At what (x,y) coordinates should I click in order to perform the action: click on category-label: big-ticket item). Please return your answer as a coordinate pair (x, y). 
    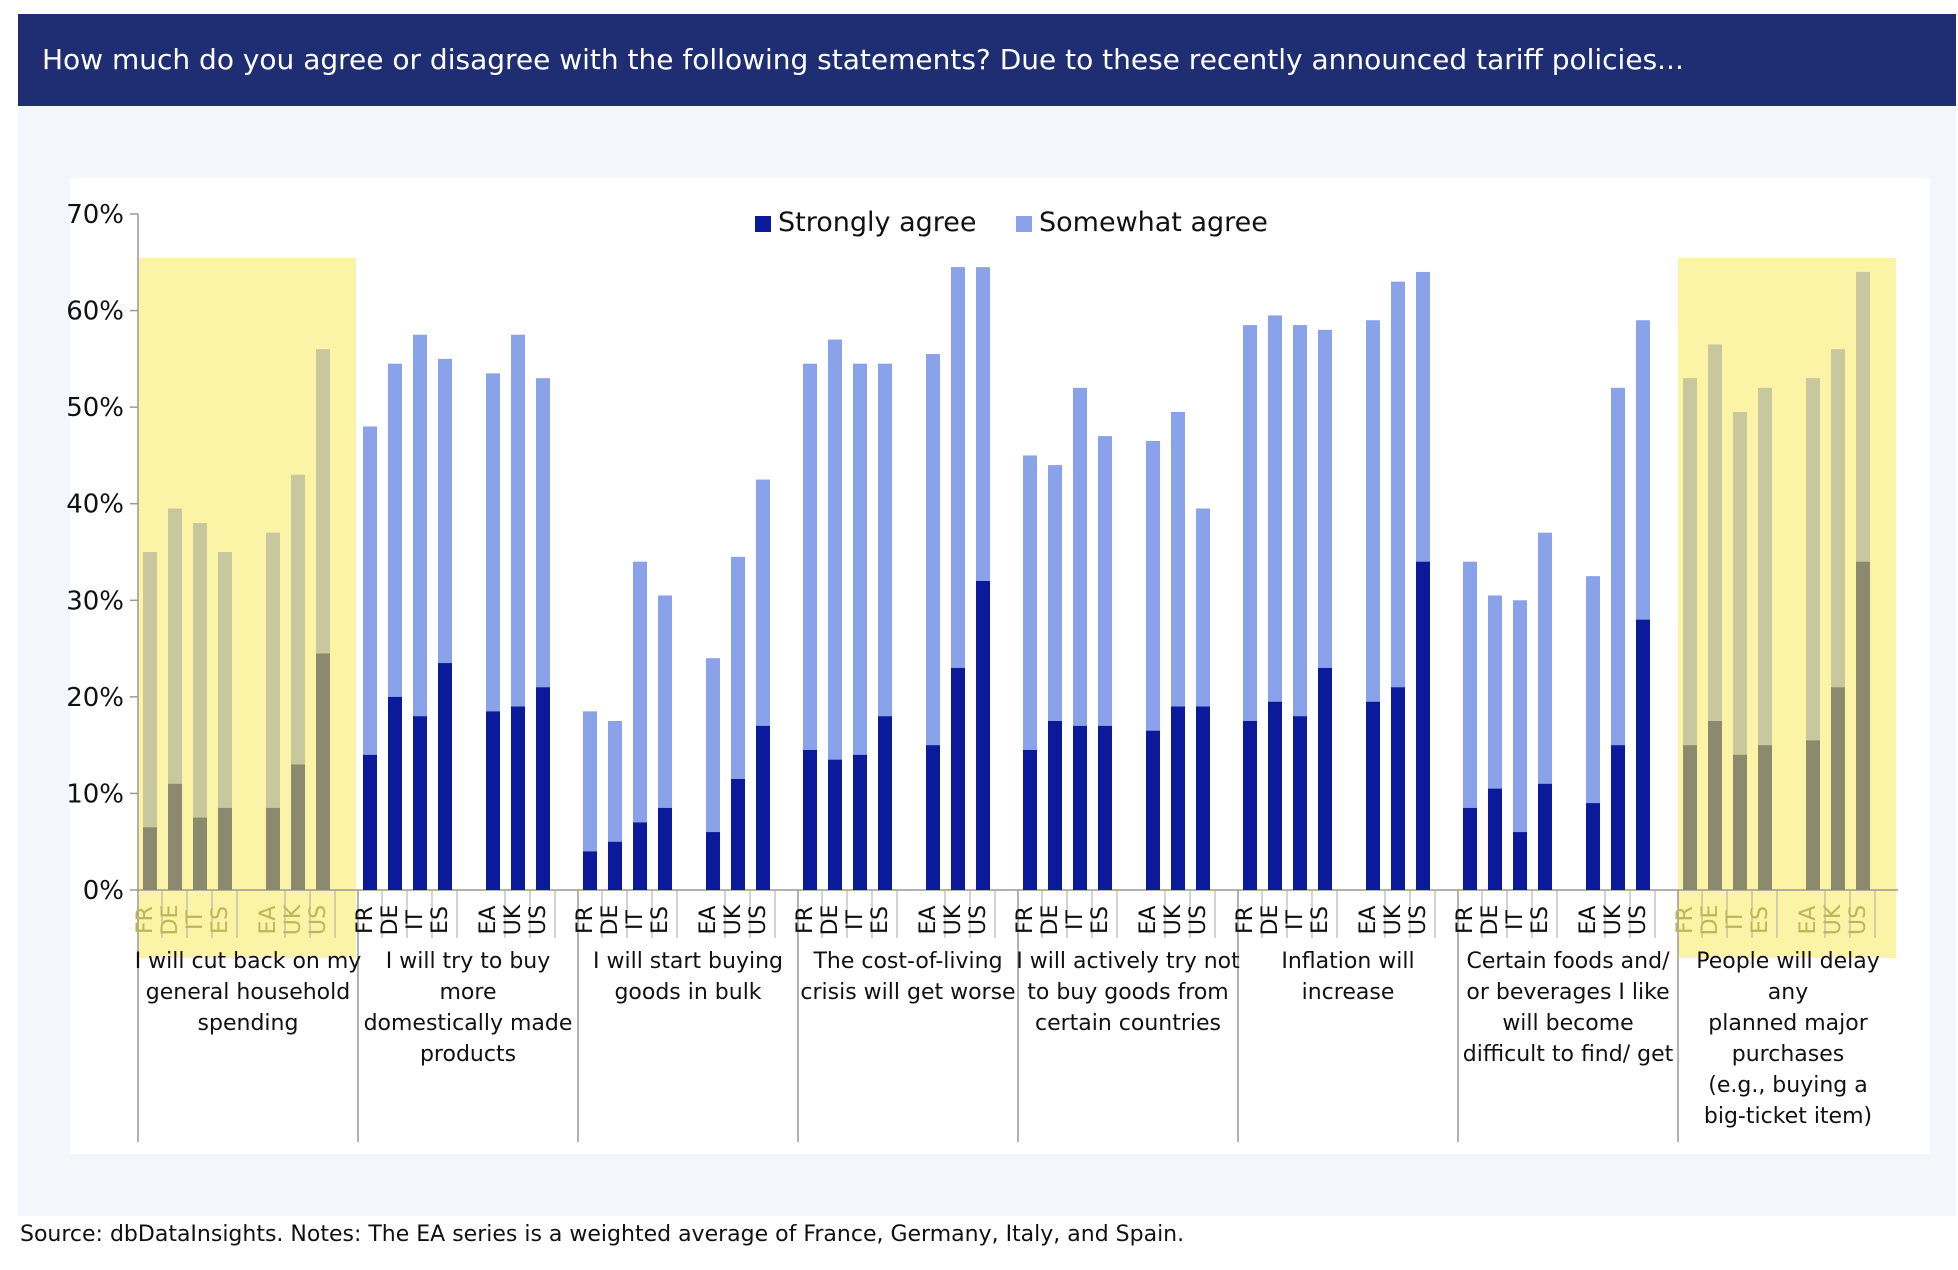
    Looking at the image, I should click on (1788, 1116).